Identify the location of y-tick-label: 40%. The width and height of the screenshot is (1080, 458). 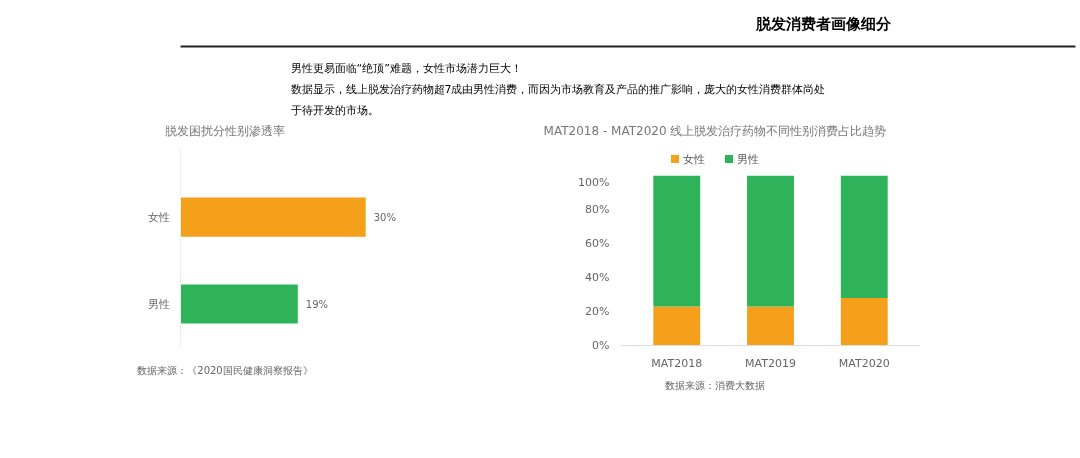
(597, 277).